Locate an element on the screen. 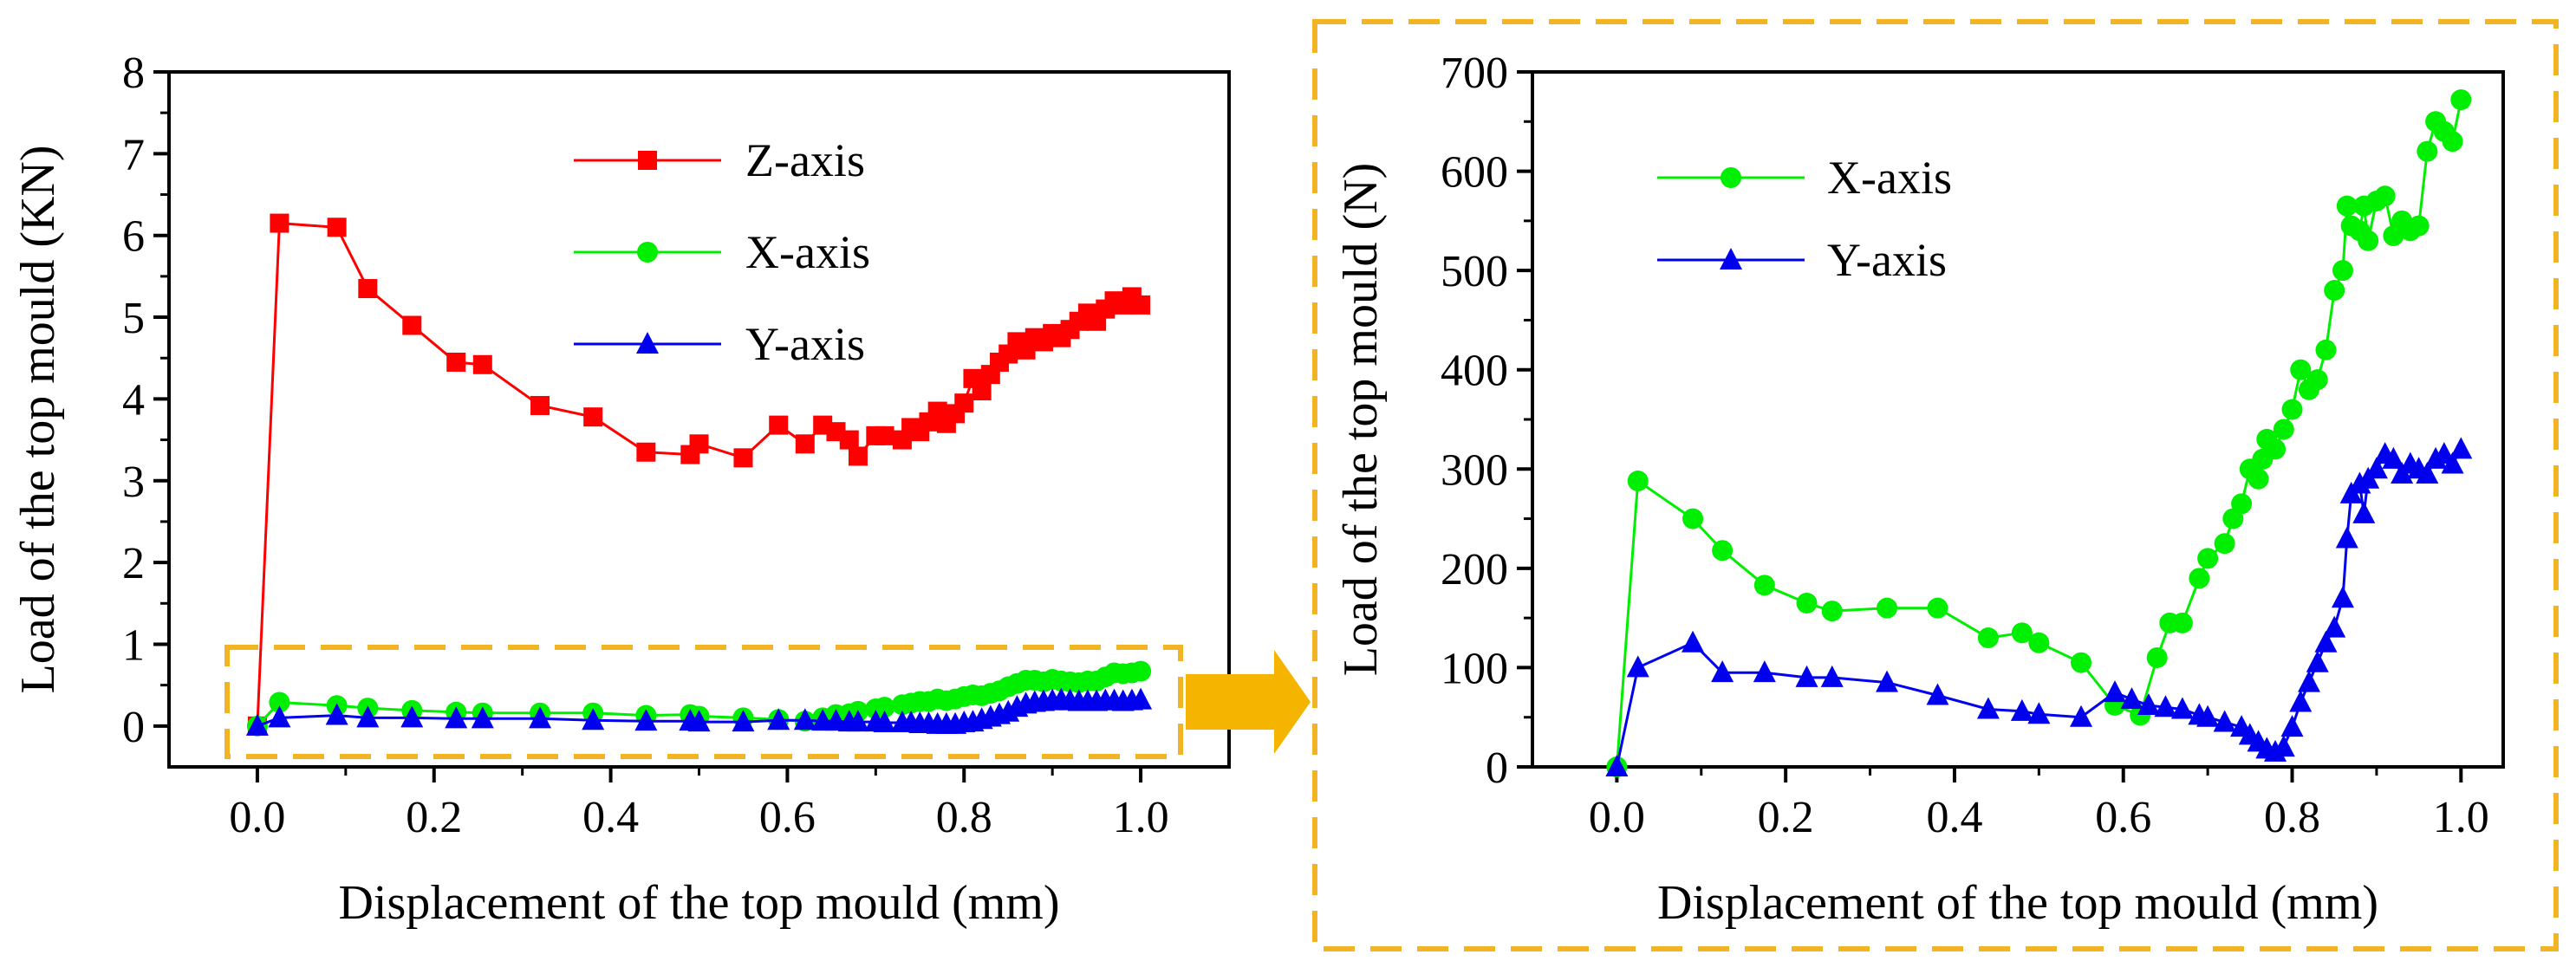 The width and height of the screenshot is (2576, 974). chart1-legend-label-0: X-axis is located at coordinates (1889, 178).